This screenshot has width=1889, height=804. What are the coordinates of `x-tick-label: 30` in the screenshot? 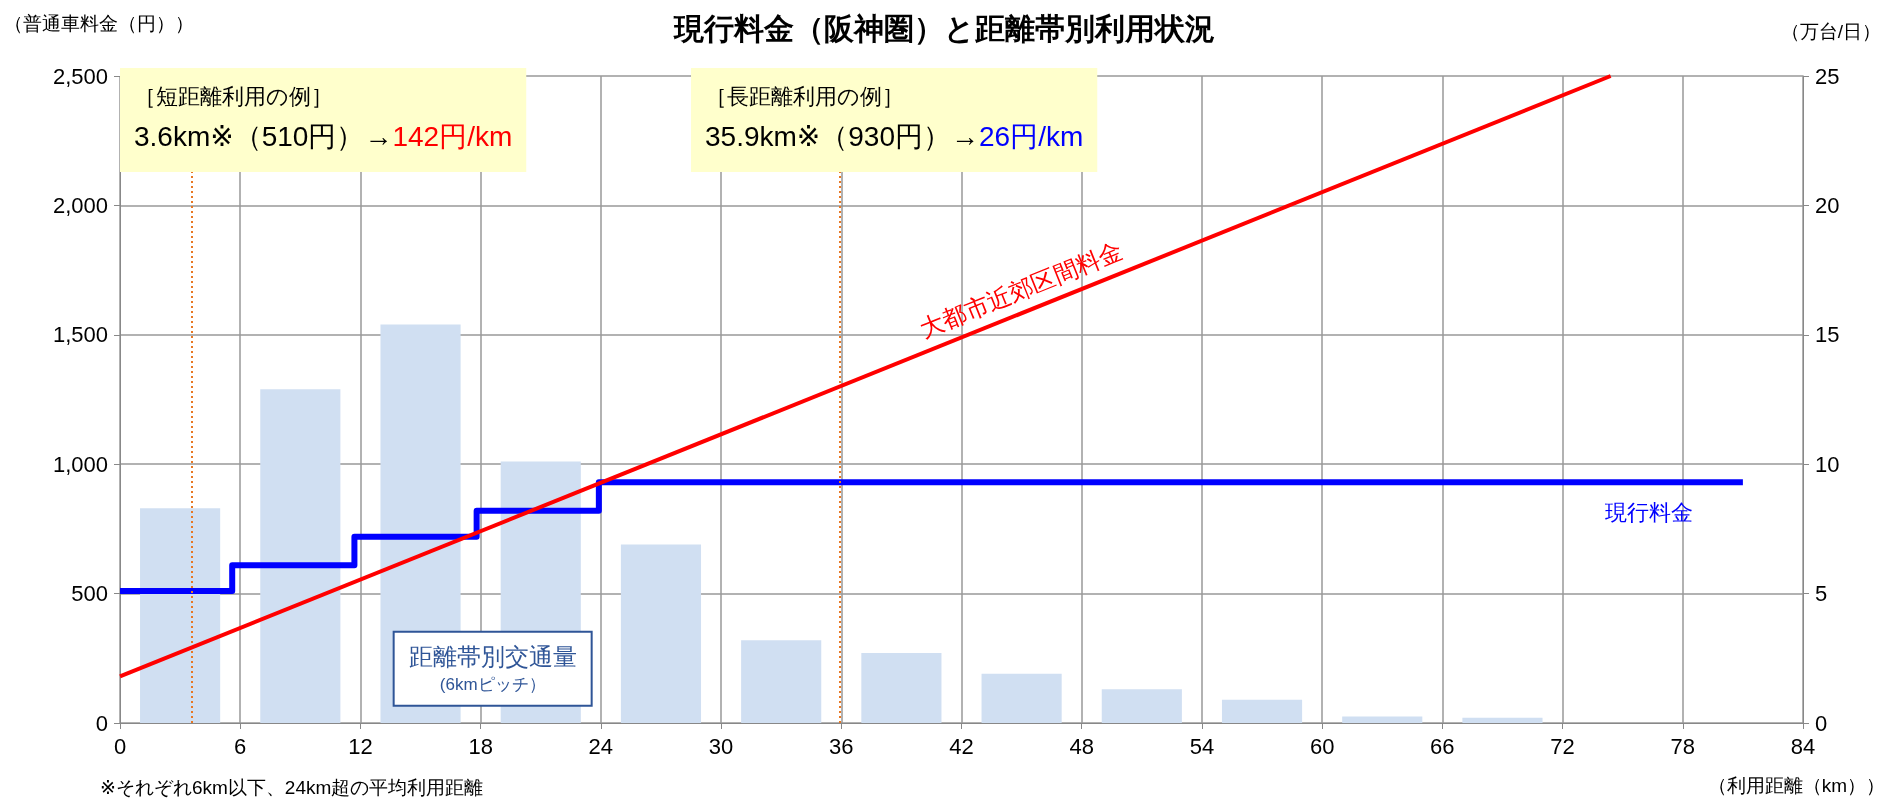 It's located at (721, 746).